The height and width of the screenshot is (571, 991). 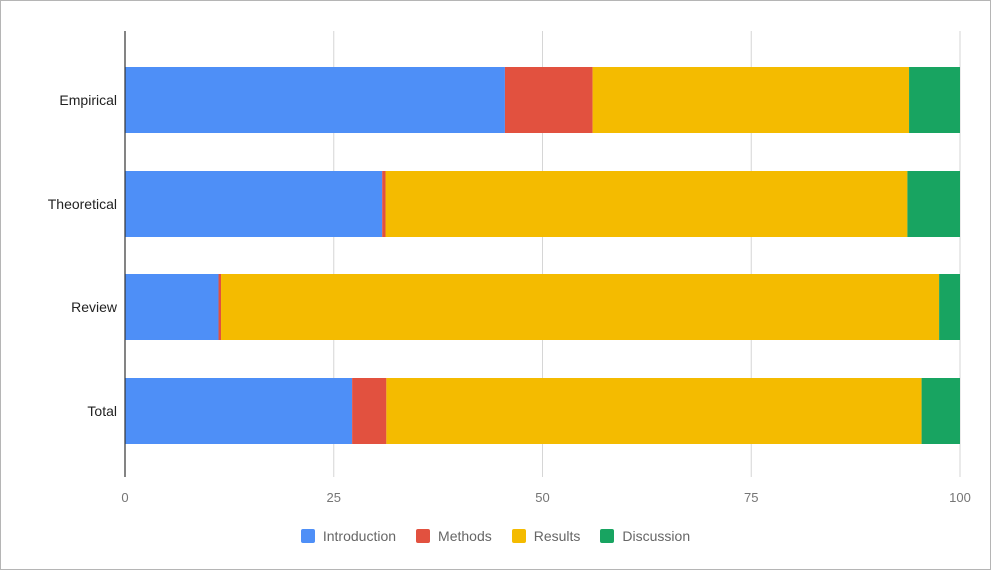 What do you see at coordinates (384, 204) in the screenshot?
I see `bar-theoretical-methods` at bounding box center [384, 204].